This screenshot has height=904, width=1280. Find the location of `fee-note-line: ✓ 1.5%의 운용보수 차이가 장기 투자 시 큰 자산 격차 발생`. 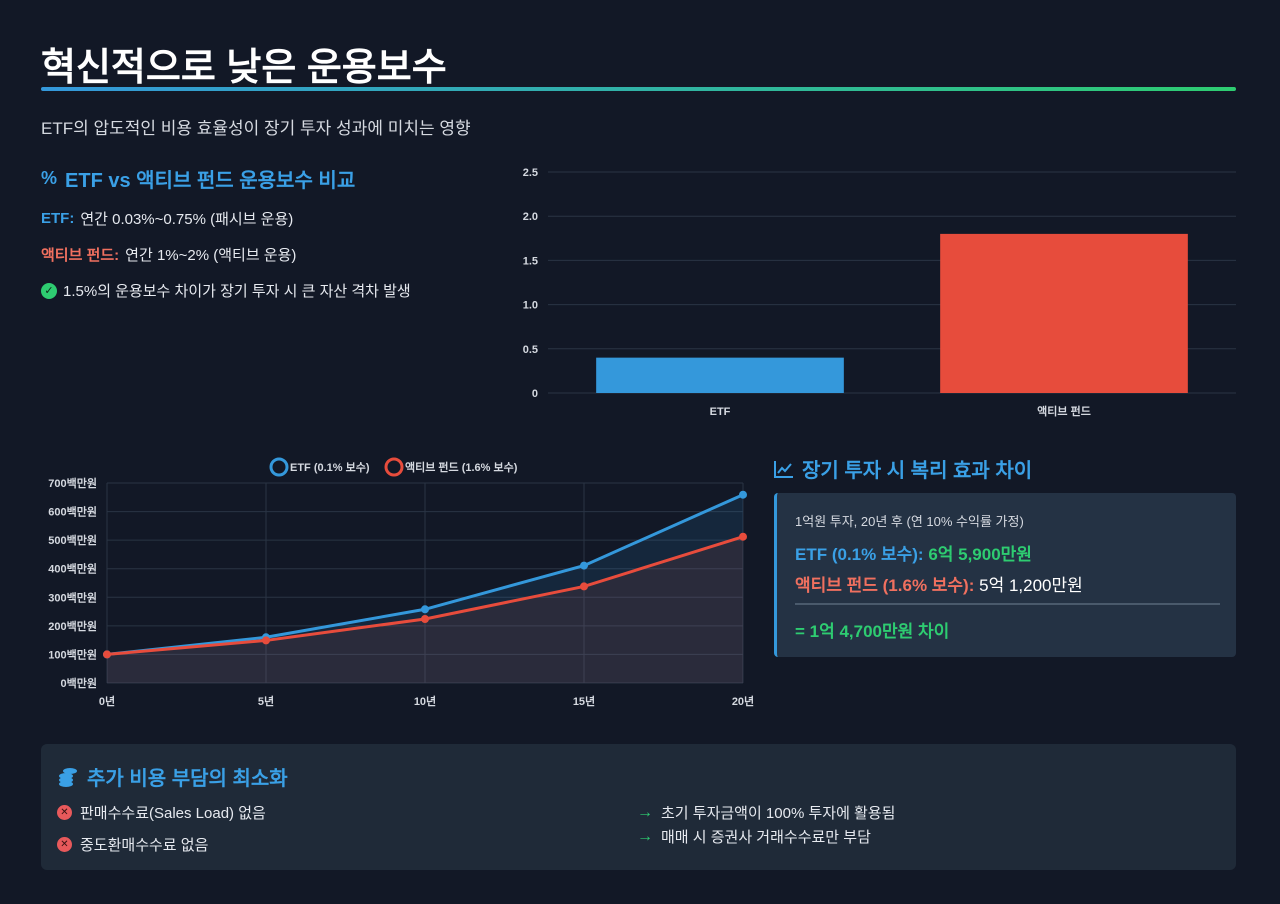

fee-note-line: ✓ 1.5%의 운용보수 차이가 장기 투자 시 큰 자산 격차 발생 is located at coordinates (226, 290).